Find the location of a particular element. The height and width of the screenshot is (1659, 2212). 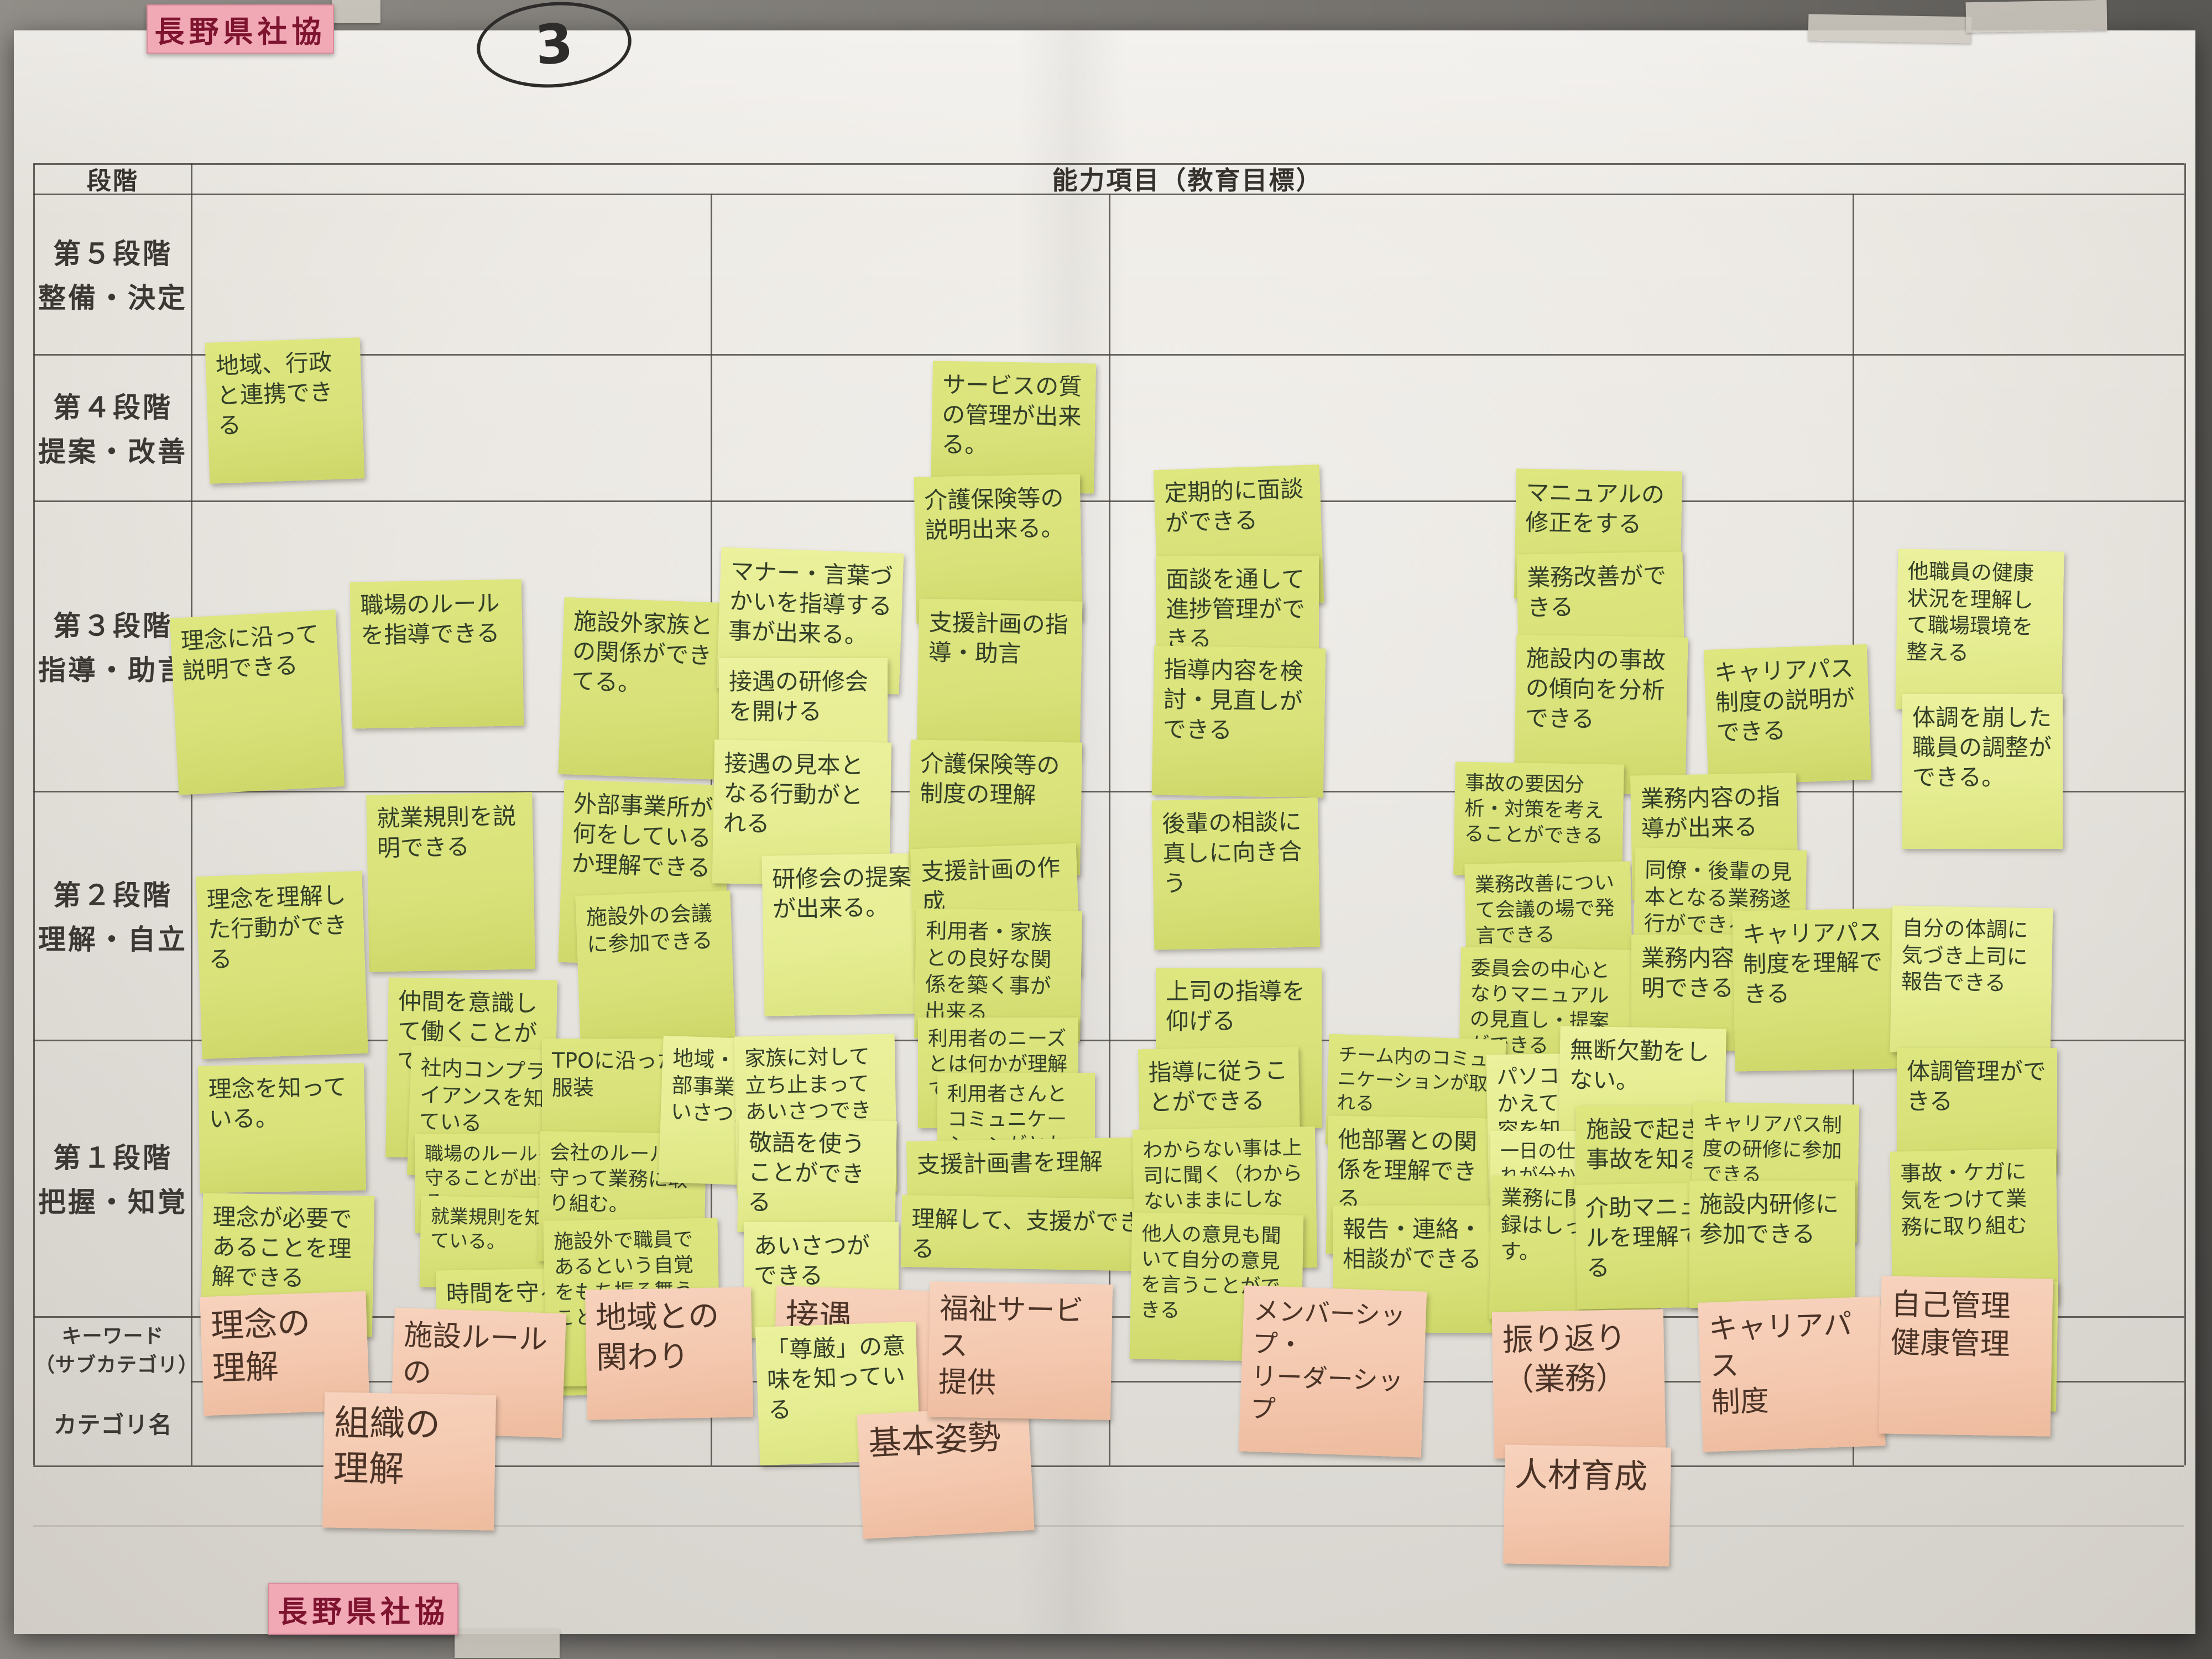

keyword-row-label: キーワード （サブカテゴリ） is located at coordinates (117, 1350).